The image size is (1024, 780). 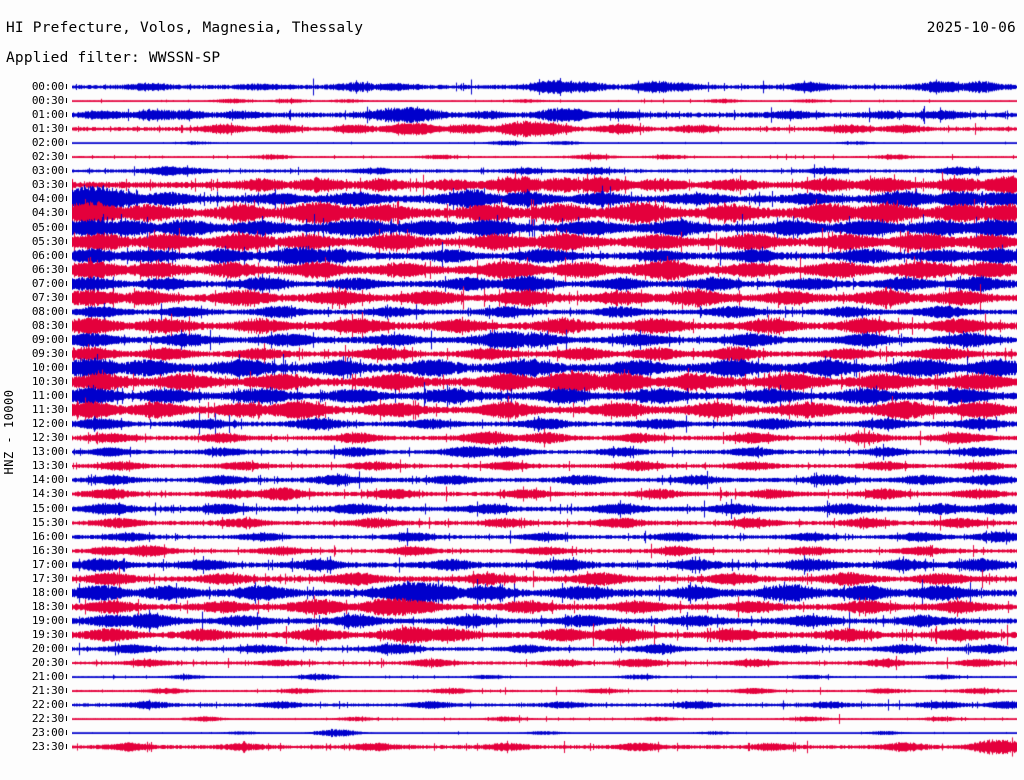 I want to click on trace-time-label: 06:30, so click(x=47, y=269).